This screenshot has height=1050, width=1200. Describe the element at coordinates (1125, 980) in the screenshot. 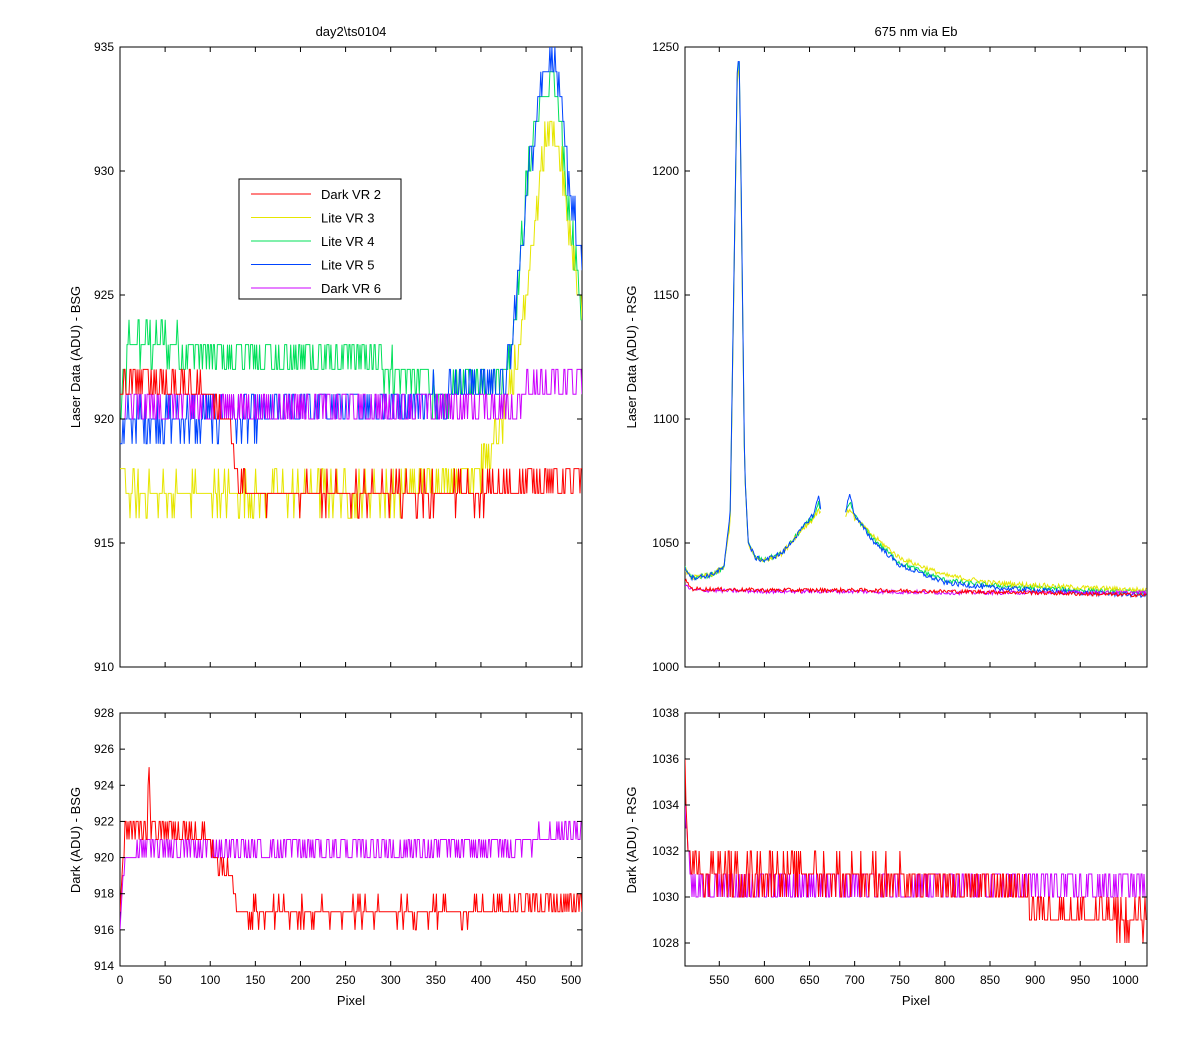

I see `x-tick-label: 1000` at that location.